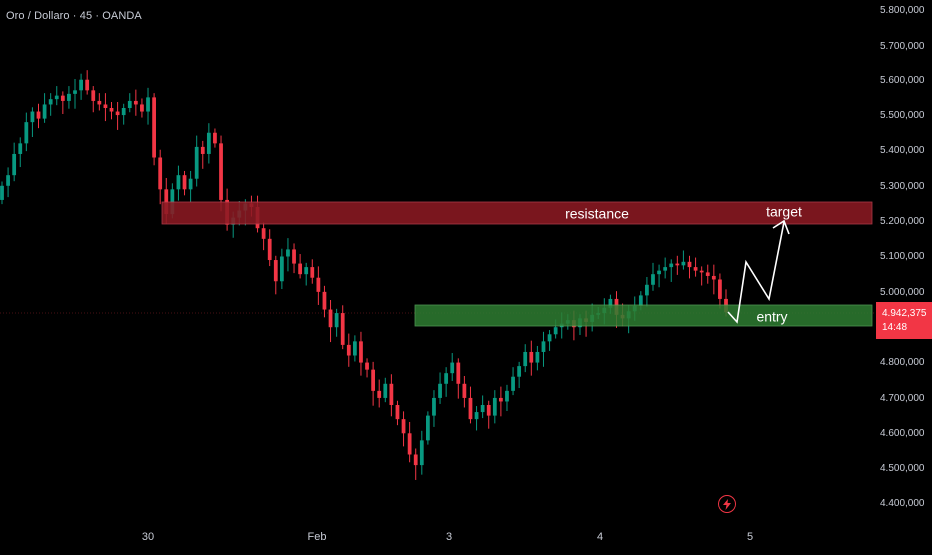  Describe the element at coordinates (781, 227) in the screenshot. I see `arrow-head-icon` at that location.